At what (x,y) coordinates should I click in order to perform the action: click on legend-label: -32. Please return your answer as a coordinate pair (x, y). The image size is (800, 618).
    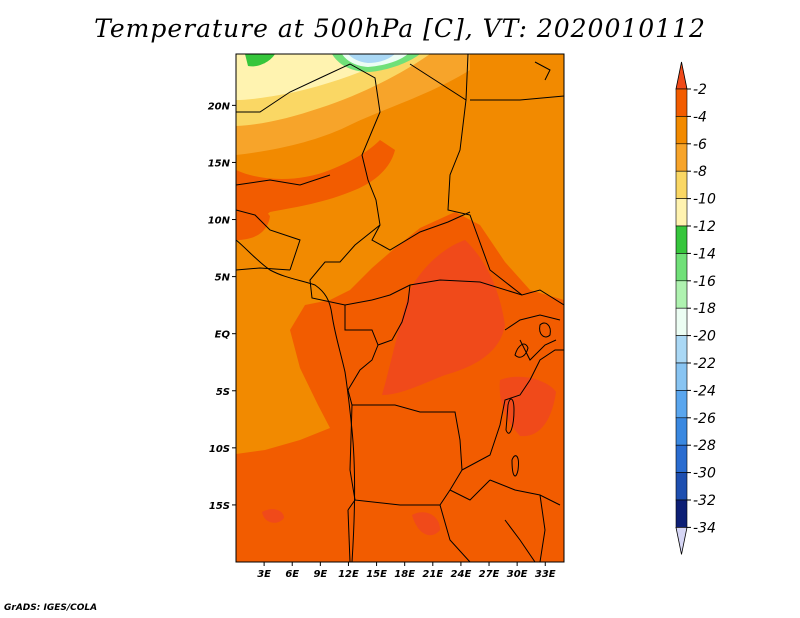
    Looking at the image, I should click on (704, 501).